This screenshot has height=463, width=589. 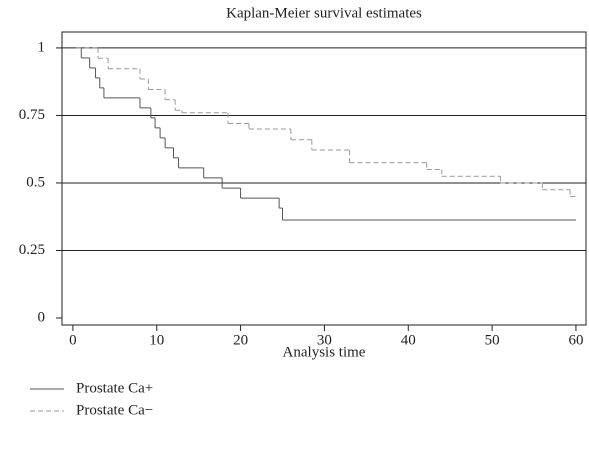 What do you see at coordinates (35, 182) in the screenshot?
I see `y-tick-label: 0.5` at bounding box center [35, 182].